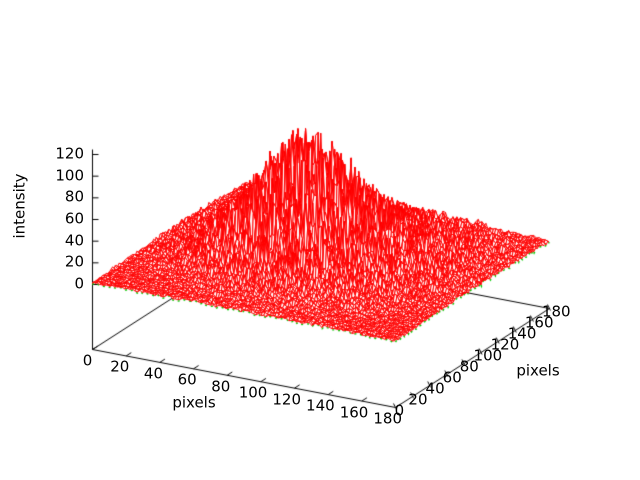 This screenshot has width=640, height=480. Describe the element at coordinates (469, 366) in the screenshot. I see `y-tick-label: 80` at that location.